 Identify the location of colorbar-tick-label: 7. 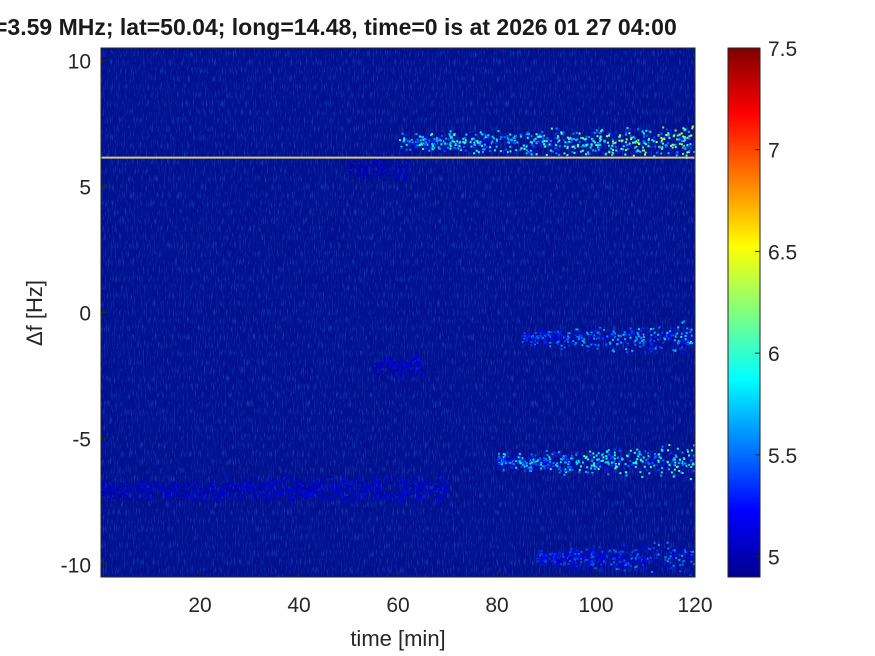
(774, 151).